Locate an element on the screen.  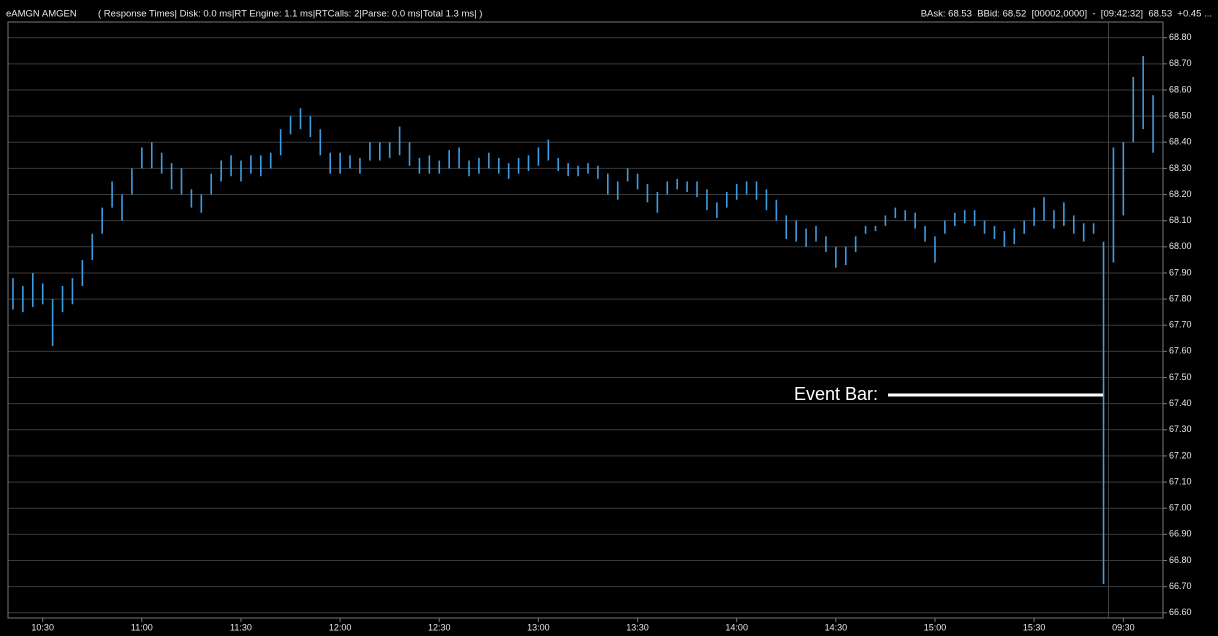
x-tick-label: 15:30 is located at coordinates (1034, 627).